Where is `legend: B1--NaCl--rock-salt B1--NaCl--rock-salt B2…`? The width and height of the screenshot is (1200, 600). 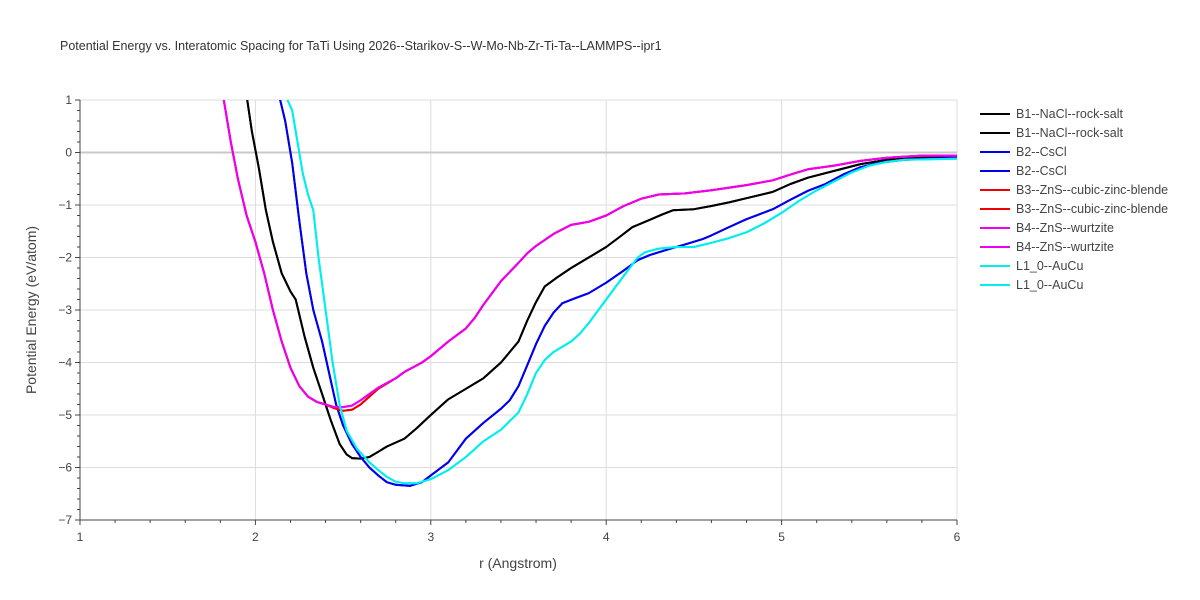 legend: B1--NaCl--rock-salt B1--NaCl--rock-salt B2… is located at coordinates (1074, 199).